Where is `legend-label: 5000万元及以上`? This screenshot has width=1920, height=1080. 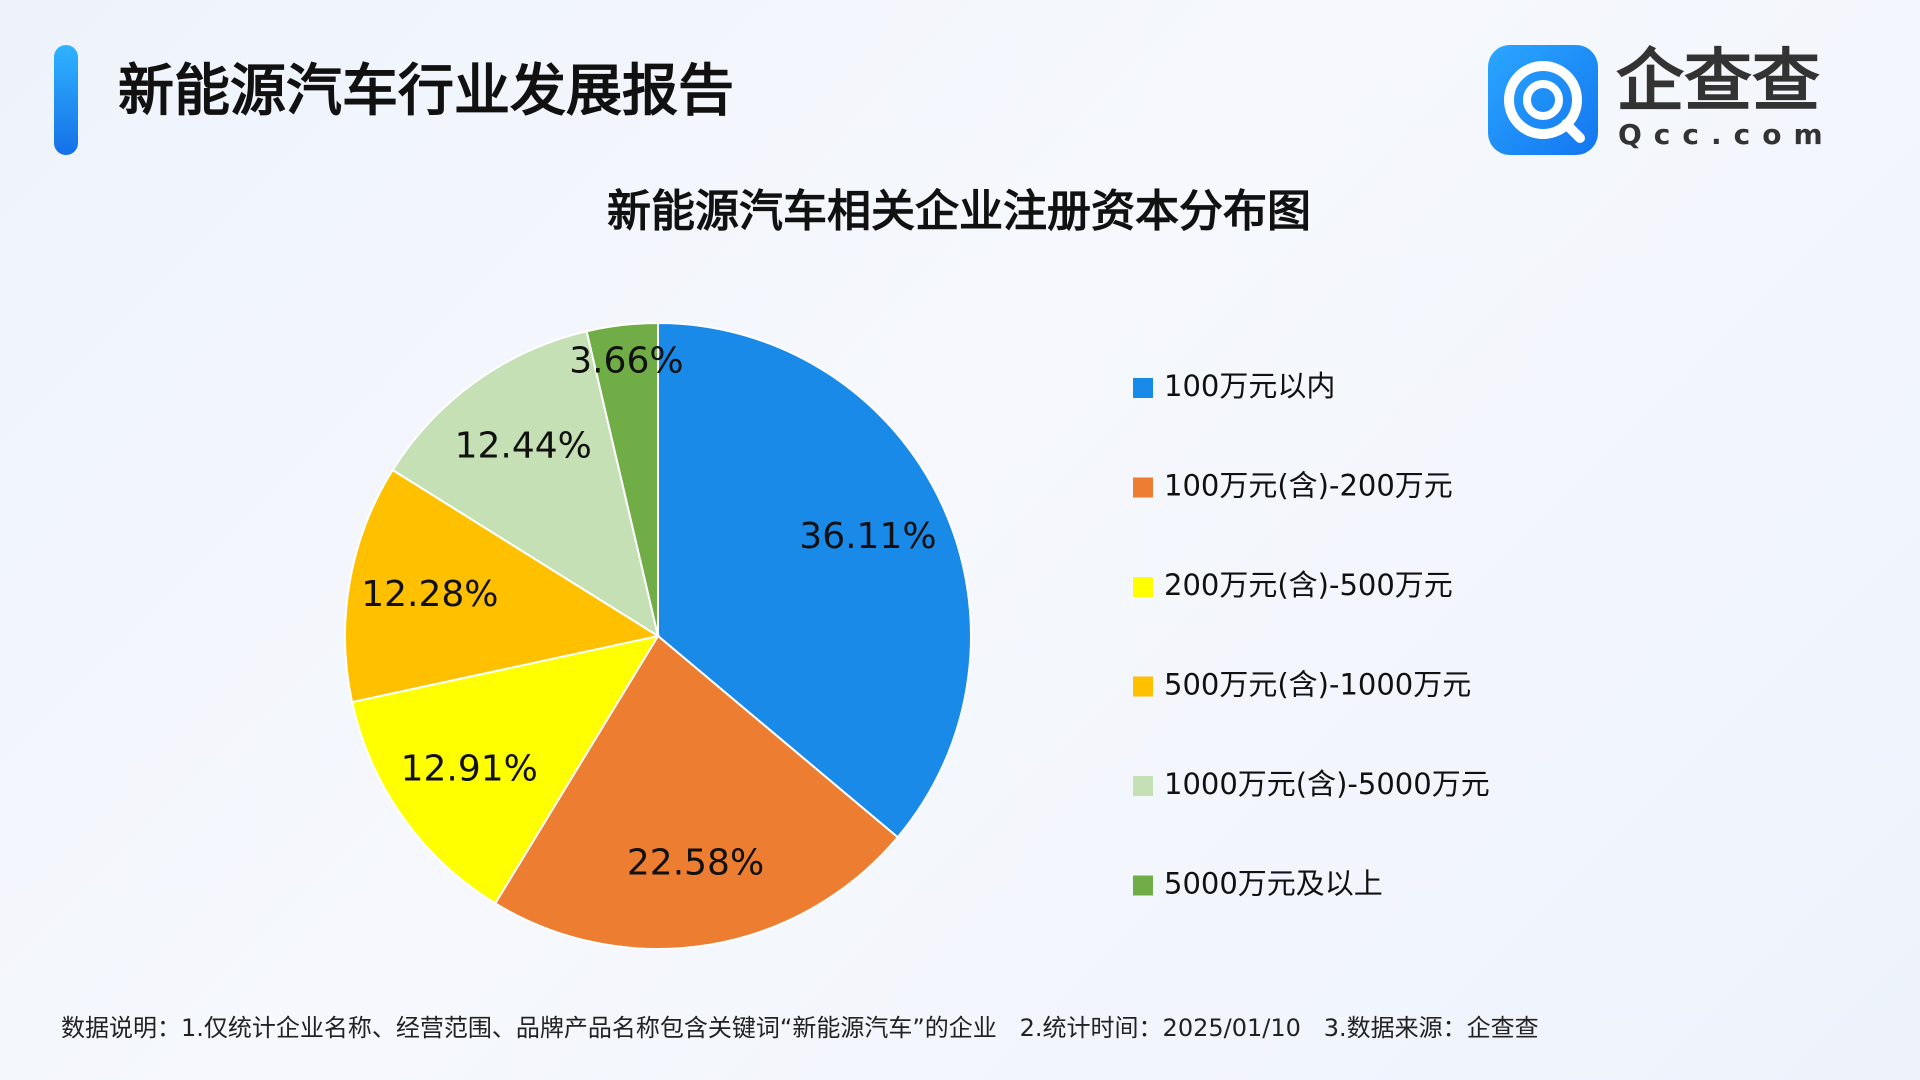 legend-label: 5000万元及以上 is located at coordinates (1273, 884).